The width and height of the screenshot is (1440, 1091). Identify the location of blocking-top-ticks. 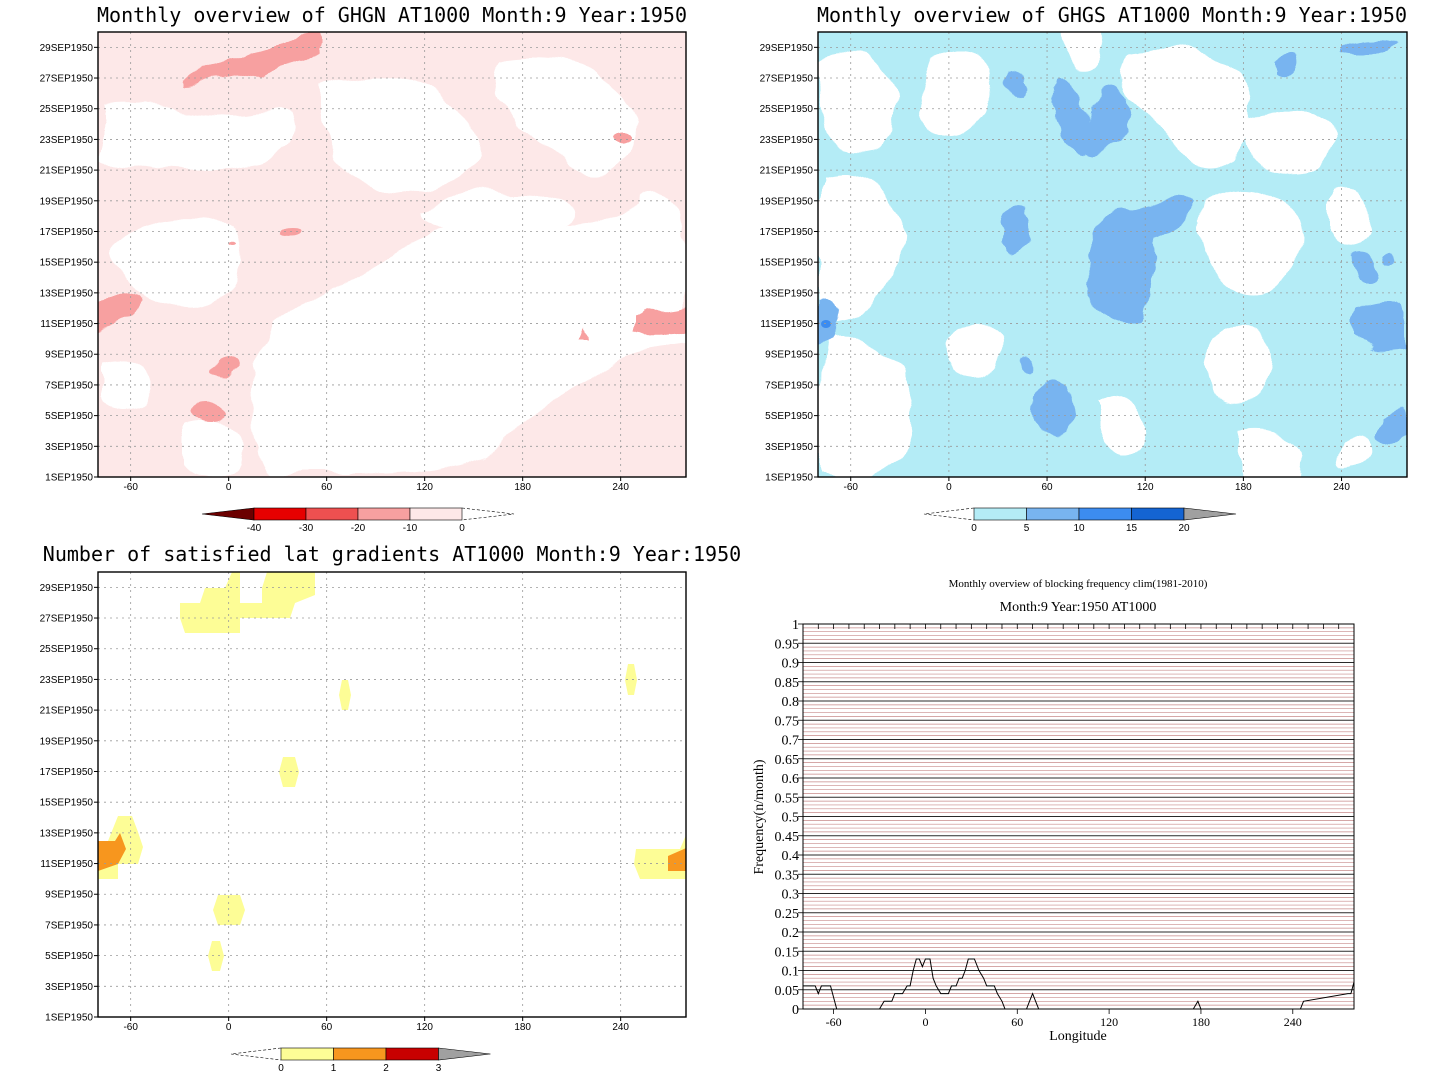
(1078, 626).